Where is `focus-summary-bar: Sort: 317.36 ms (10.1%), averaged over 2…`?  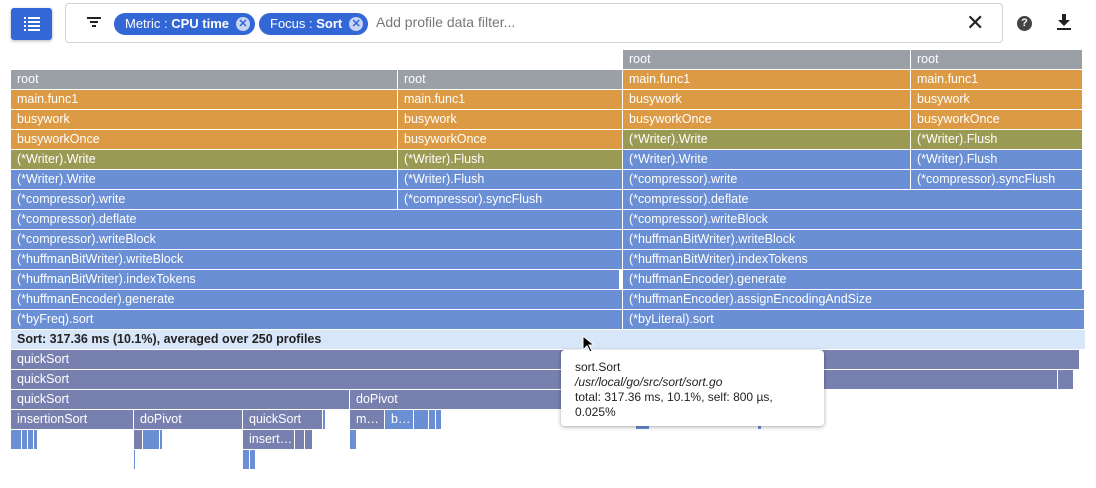
focus-summary-bar: Sort: 317.36 ms (10.1%), averaged over 2… is located at coordinates (548, 339).